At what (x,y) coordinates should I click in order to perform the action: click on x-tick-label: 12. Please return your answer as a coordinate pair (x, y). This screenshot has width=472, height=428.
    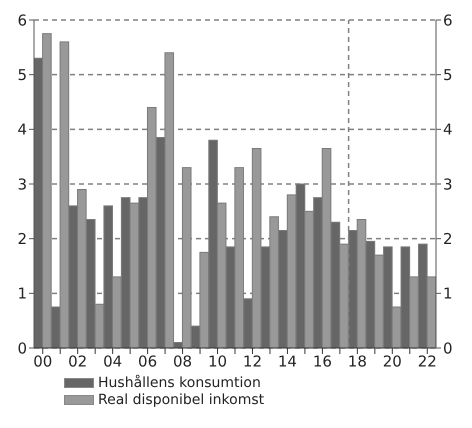
    Looking at the image, I should click on (252, 361).